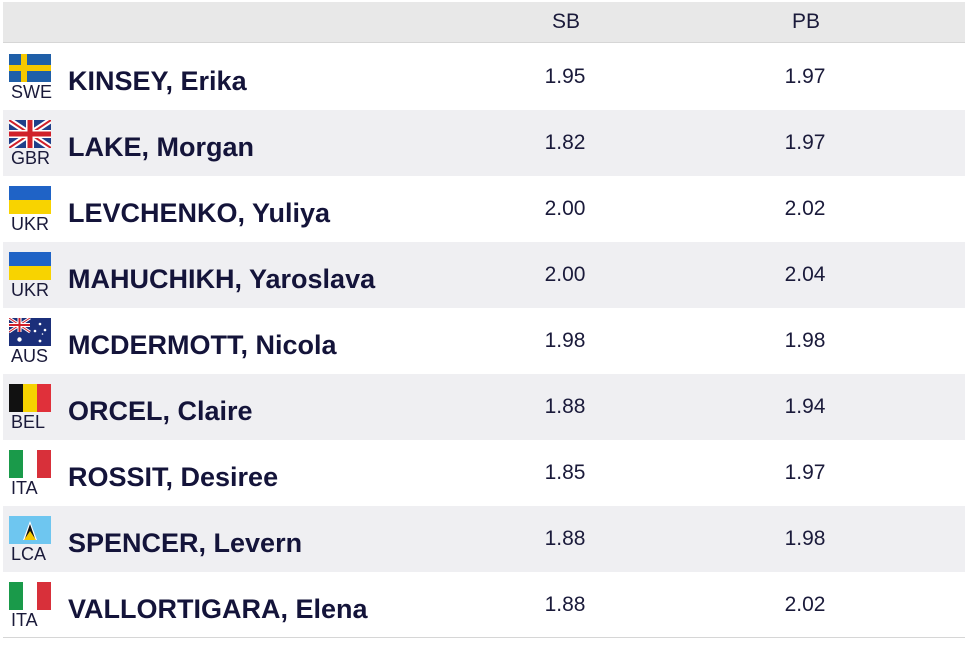 Image resolution: width=968 pixels, height=646 pixels. What do you see at coordinates (565, 472) in the screenshot?
I see `season-best: 1.85` at bounding box center [565, 472].